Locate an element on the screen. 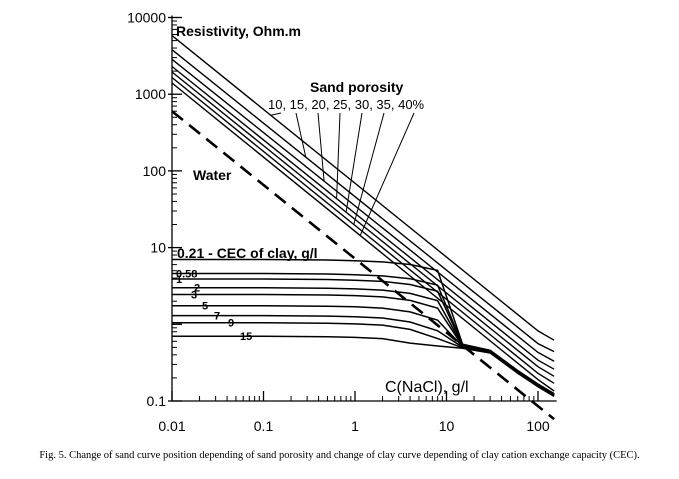 This screenshot has height=479, width=679. leader-line-20pct is located at coordinates (321, 147).